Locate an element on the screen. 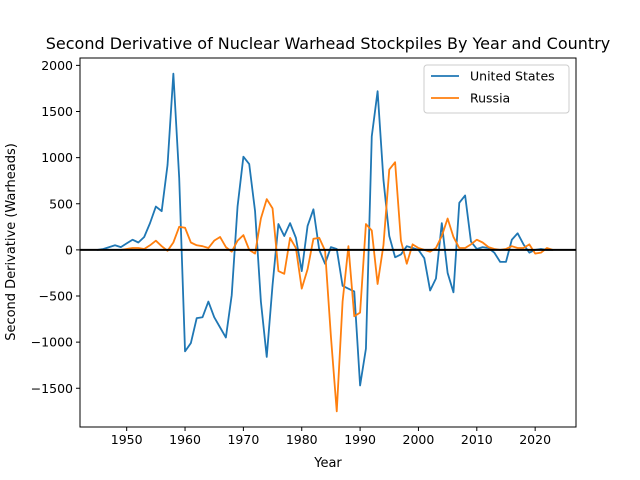 The height and width of the screenshot is (480, 640). y-tick-label: −1000 is located at coordinates (52, 342).